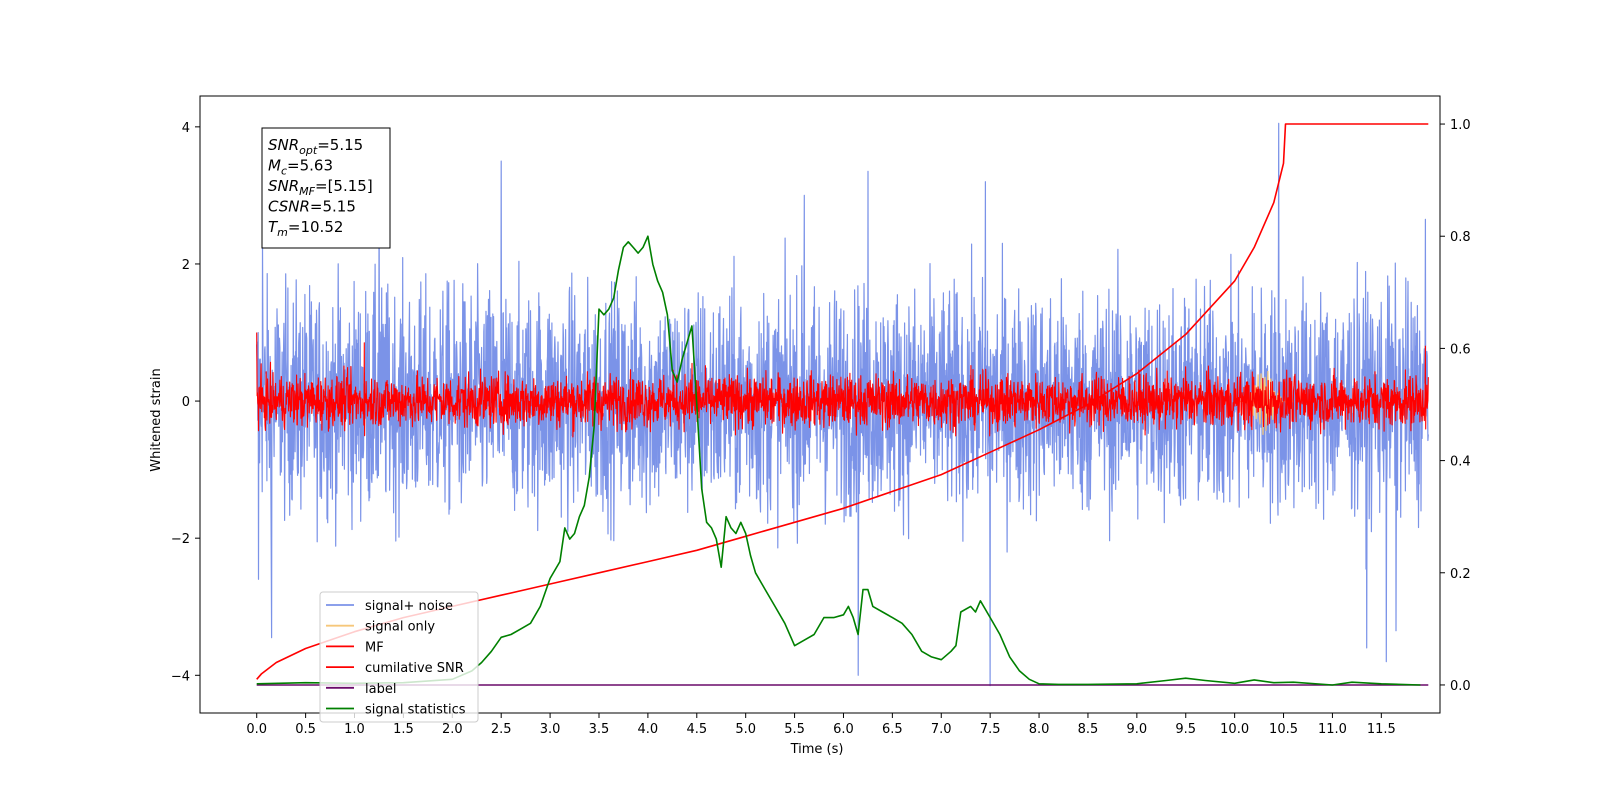 The width and height of the screenshot is (1600, 804). I want to click on legend-label: signal only, so click(400, 627).